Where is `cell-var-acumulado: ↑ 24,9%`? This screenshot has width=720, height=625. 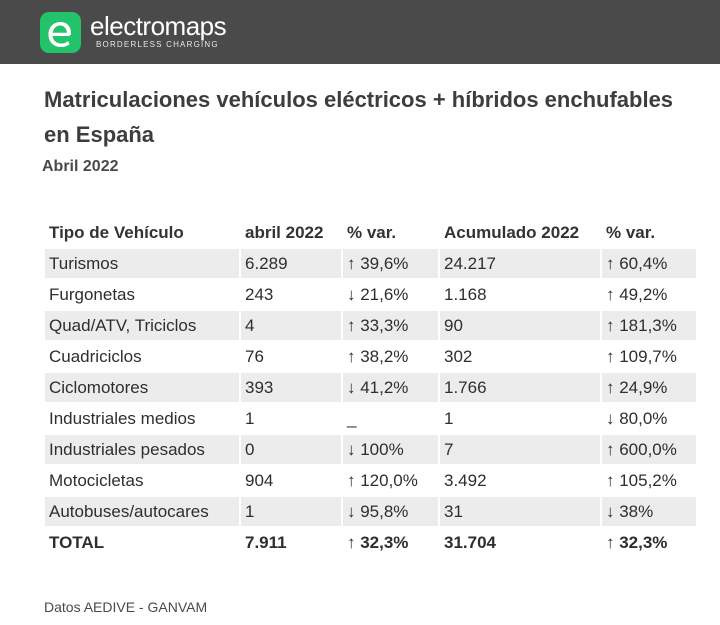
cell-var-acumulado: ↑ 24,9% is located at coordinates (649, 387).